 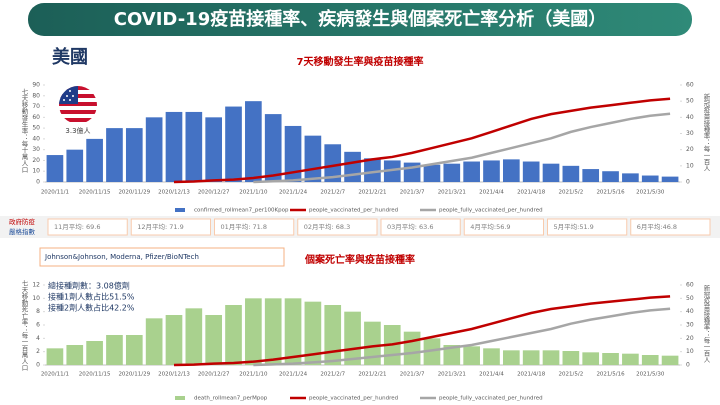 What do you see at coordinates (36, 106) in the screenshot?
I see `y-tick-label: 70` at bounding box center [36, 106].